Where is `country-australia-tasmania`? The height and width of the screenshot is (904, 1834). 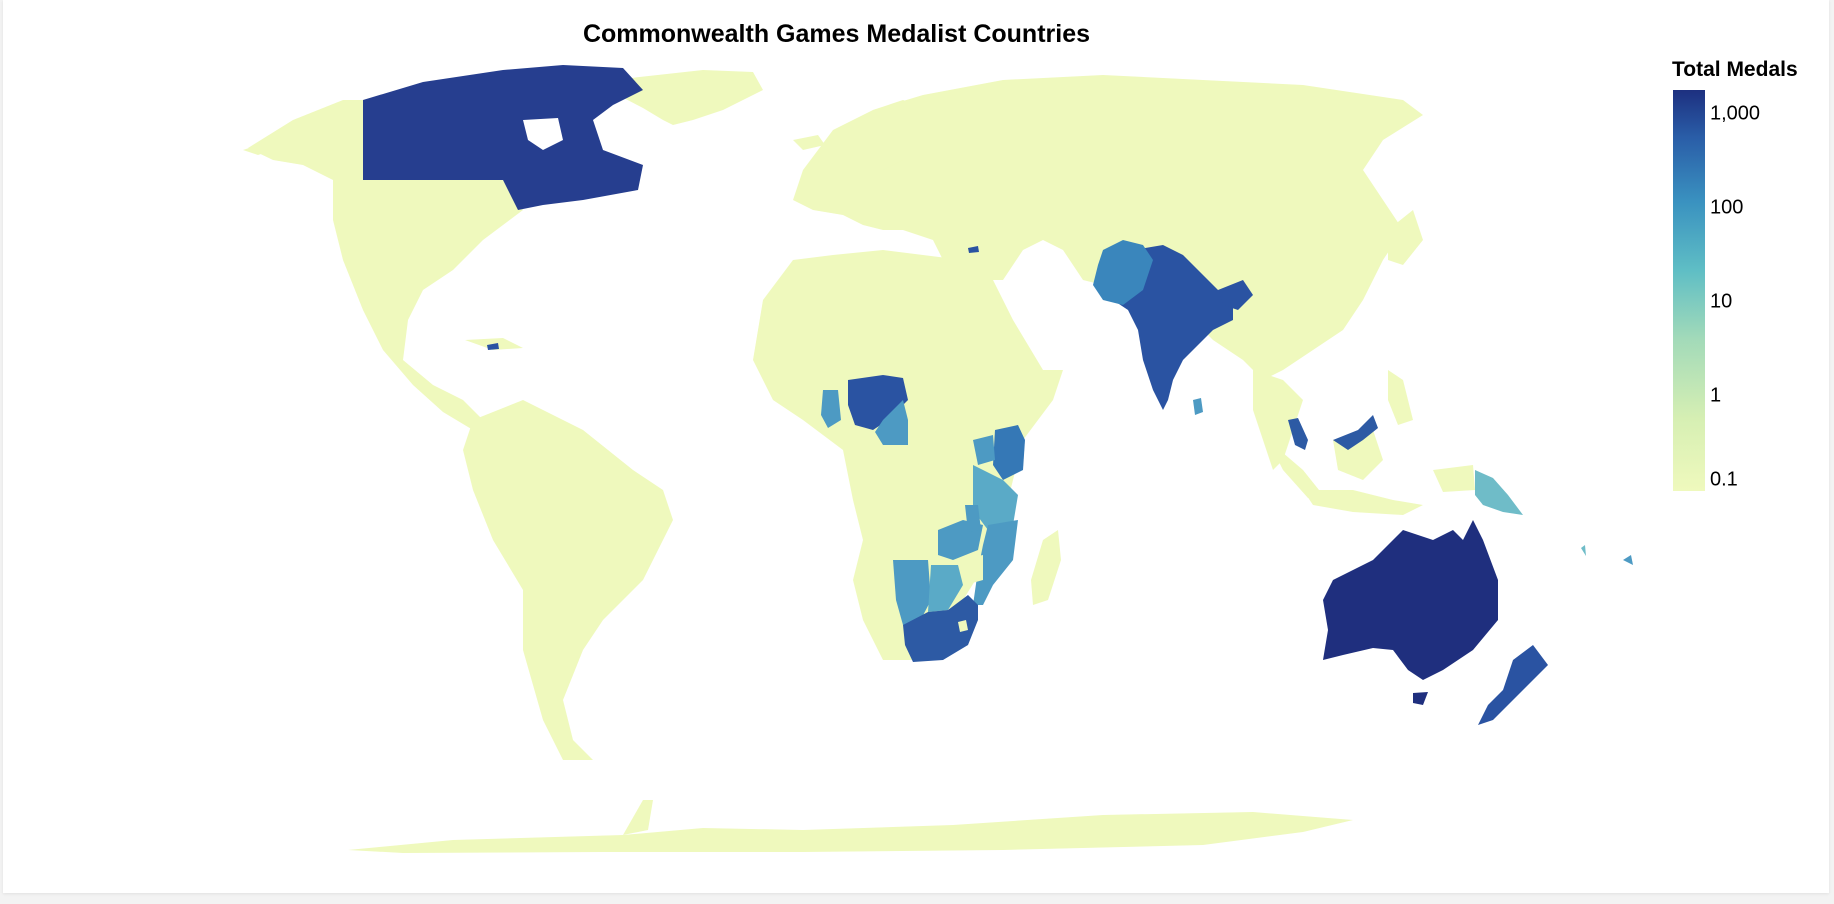 country-australia-tasmania is located at coordinates (1420, 698).